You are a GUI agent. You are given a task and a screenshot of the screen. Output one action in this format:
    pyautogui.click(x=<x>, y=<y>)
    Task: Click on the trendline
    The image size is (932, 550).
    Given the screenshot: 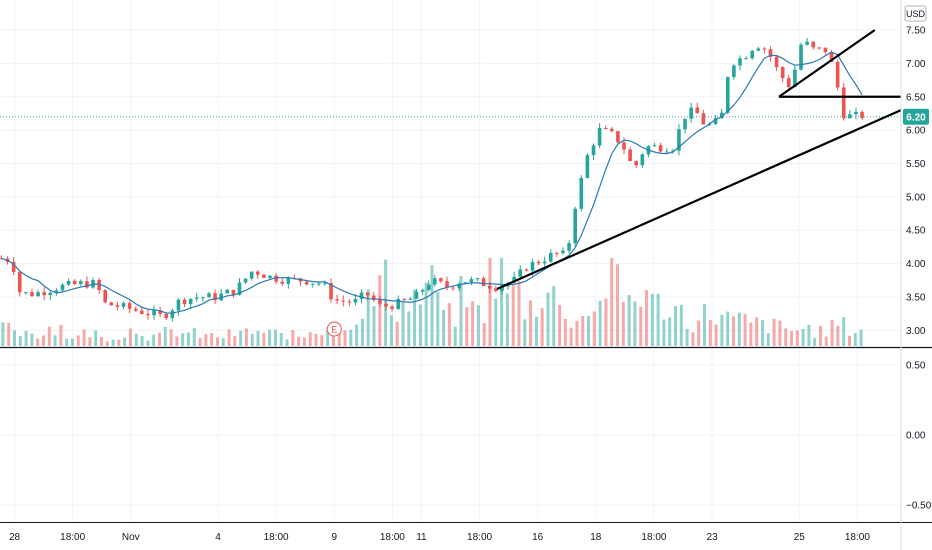 What is the action you would take?
    pyautogui.click(x=699, y=199)
    